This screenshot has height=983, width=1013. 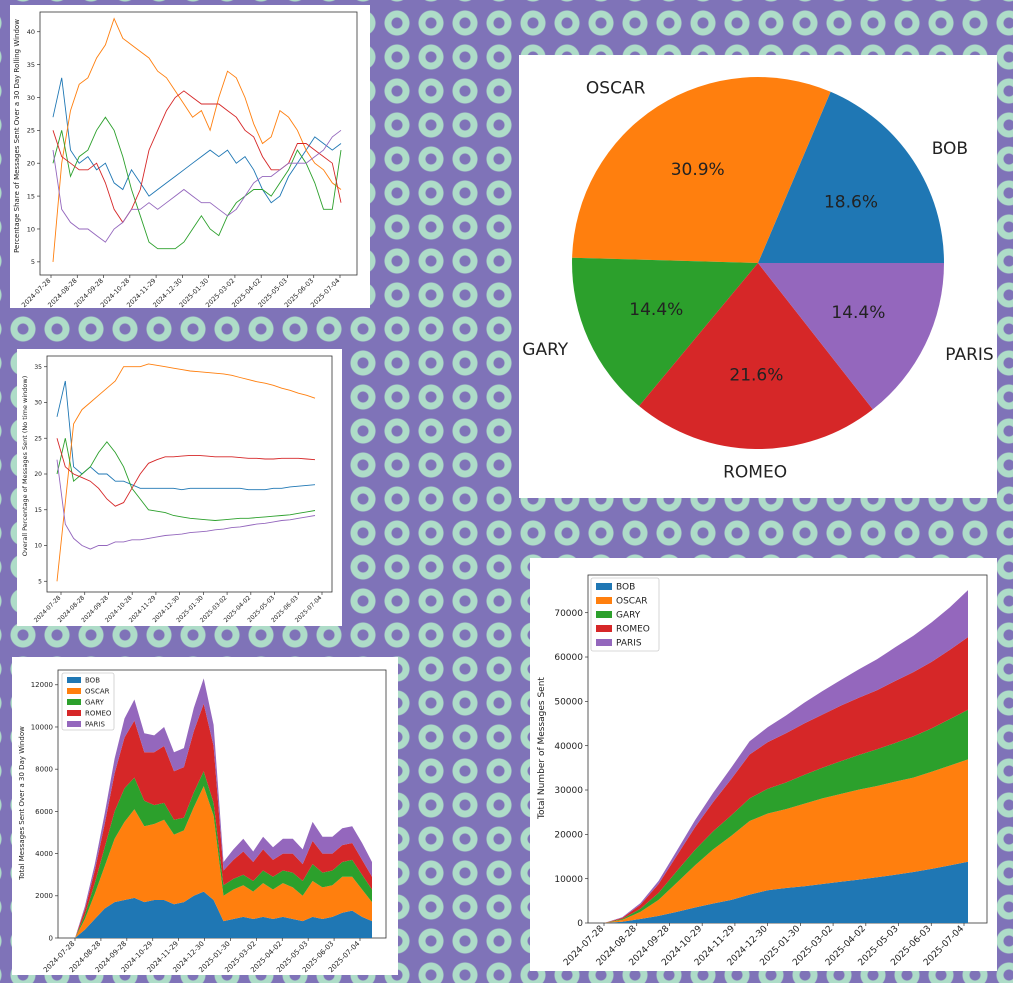 I want to click on y-tick-label: 6000, so click(x=44, y=812).